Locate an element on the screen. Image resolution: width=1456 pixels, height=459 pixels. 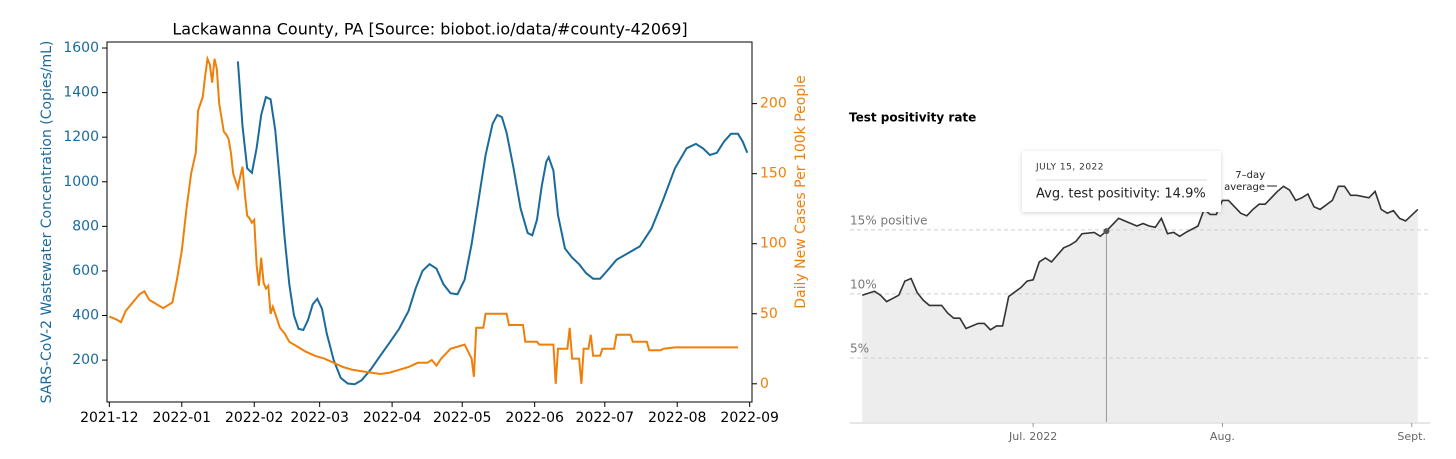
tooltip-date: JULY 15, 2022 is located at coordinates (1069, 168).